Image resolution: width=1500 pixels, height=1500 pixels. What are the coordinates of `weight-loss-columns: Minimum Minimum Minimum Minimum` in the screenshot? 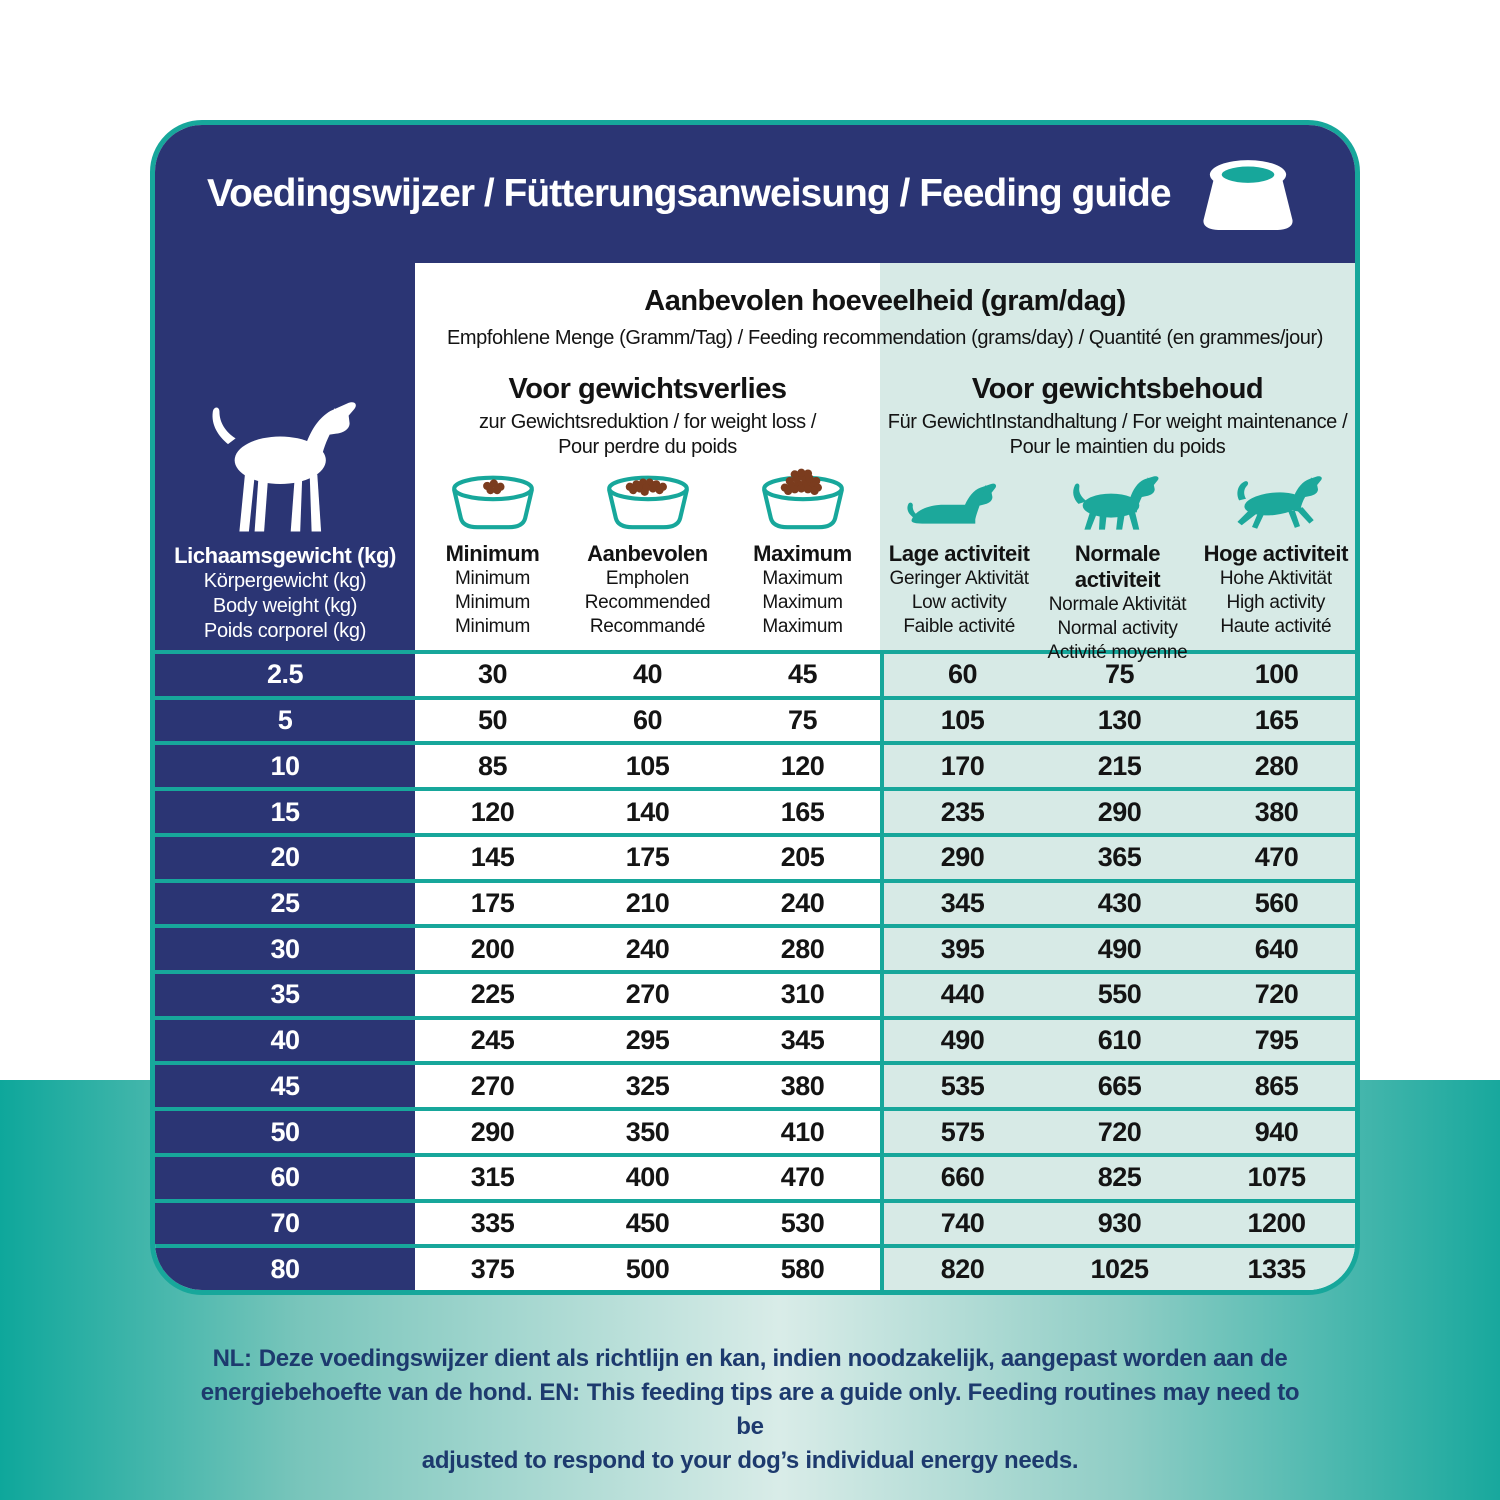 It's located at (647, 549).